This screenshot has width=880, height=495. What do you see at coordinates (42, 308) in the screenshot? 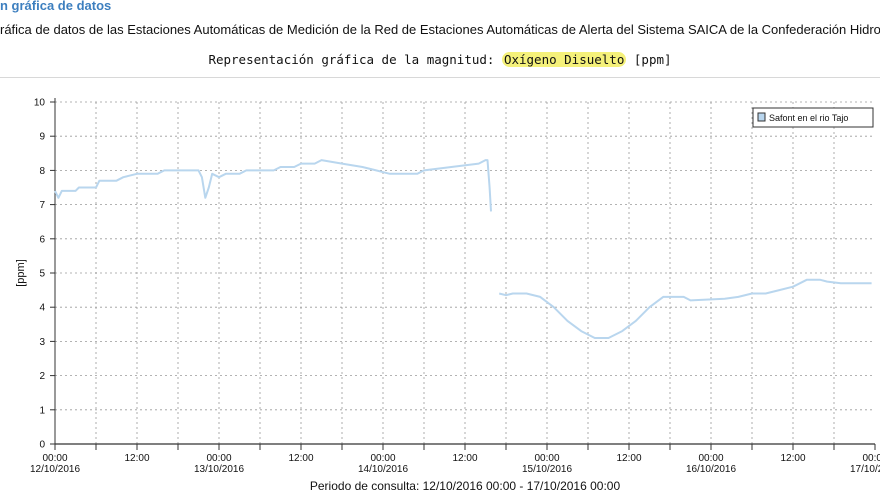
I see `y-tick-label: 4` at bounding box center [42, 308].